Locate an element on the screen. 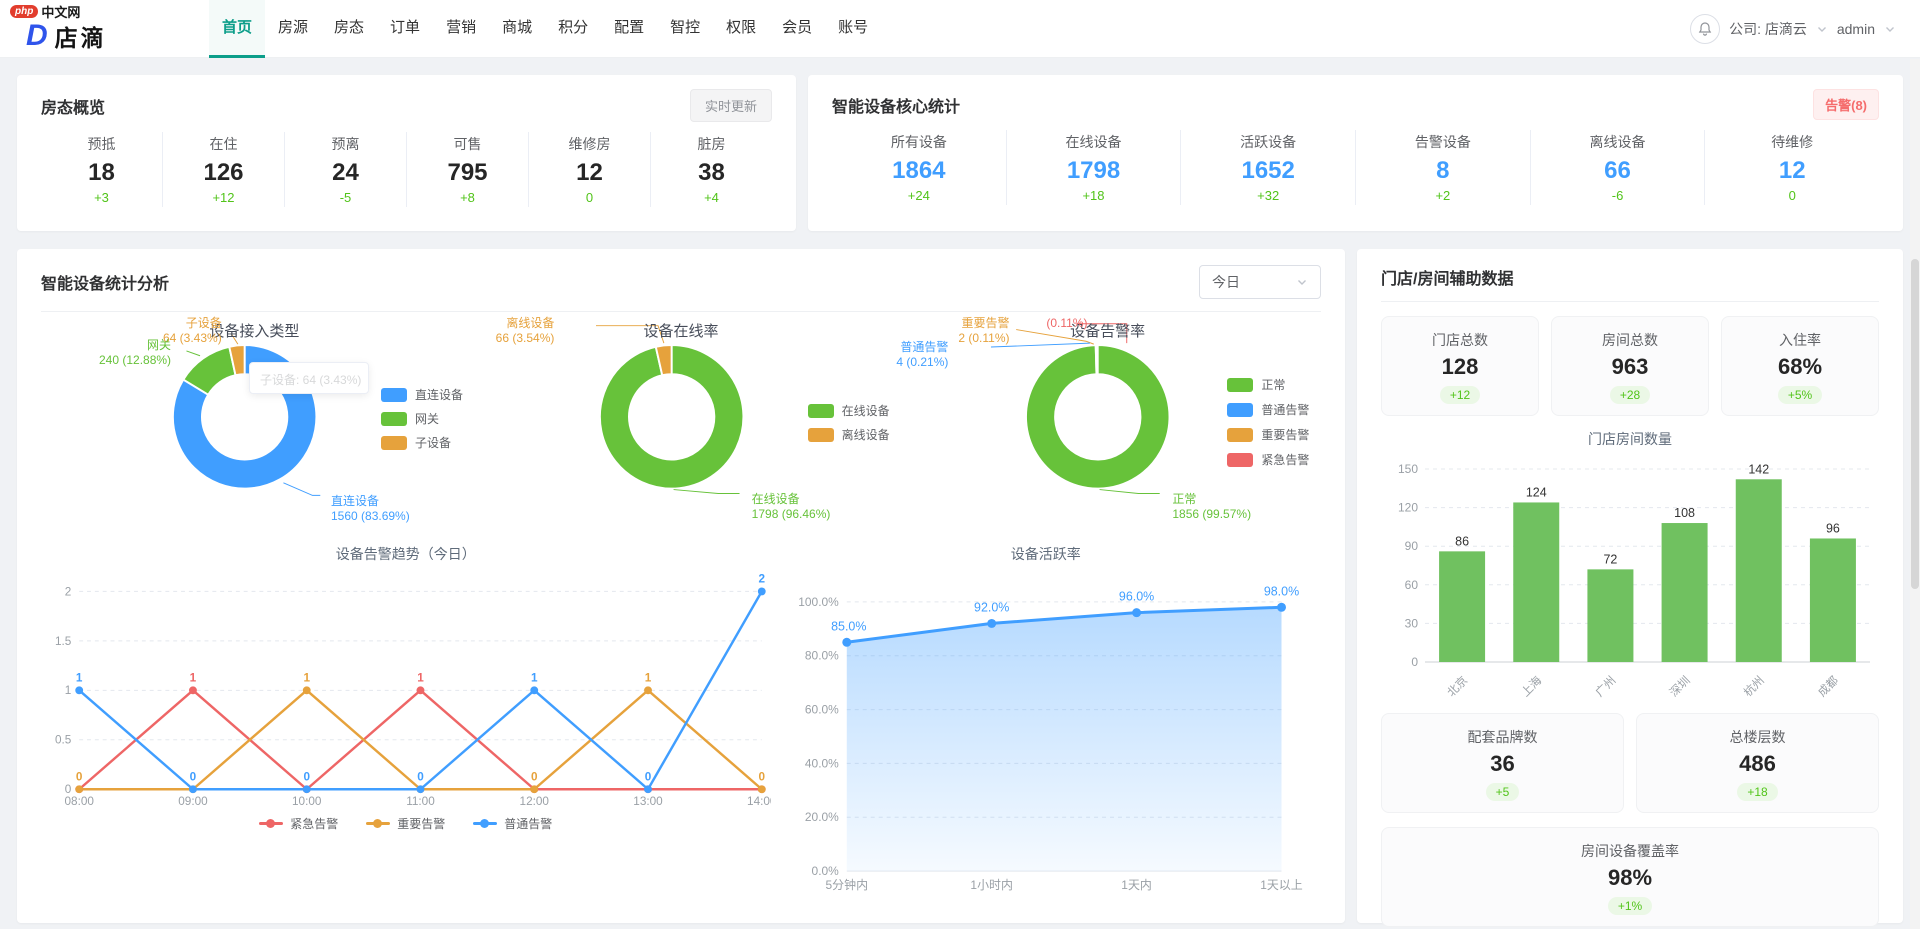  donut-callout-离线设备: 离线设备 66 (3.54%) is located at coordinates (525, 330).